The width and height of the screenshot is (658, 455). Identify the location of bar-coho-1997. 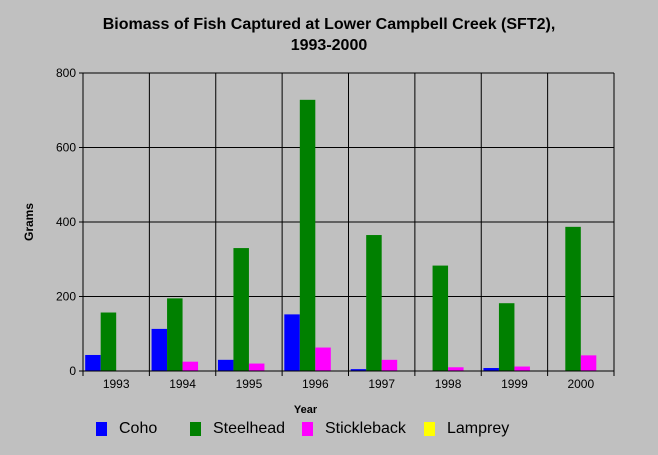
(358, 370).